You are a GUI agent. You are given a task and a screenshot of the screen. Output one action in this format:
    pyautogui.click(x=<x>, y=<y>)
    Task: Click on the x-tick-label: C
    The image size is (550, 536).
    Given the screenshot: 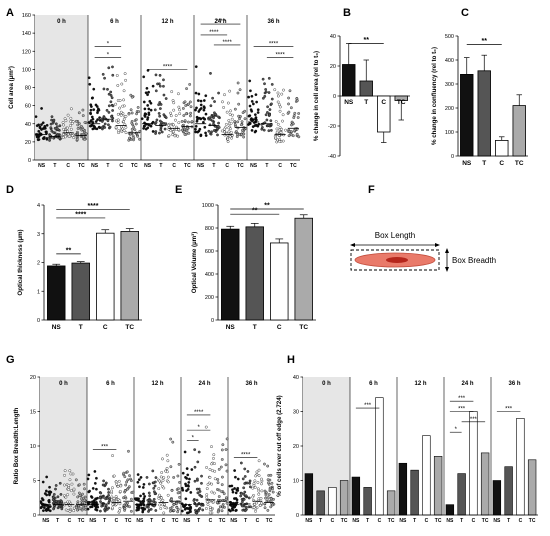 What is the action you would take?
    pyautogui.click(x=474, y=521)
    